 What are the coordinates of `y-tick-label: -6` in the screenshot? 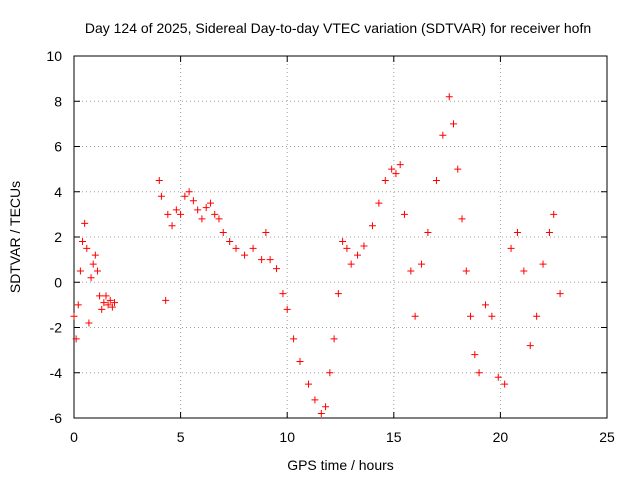 It's located at (56, 418).